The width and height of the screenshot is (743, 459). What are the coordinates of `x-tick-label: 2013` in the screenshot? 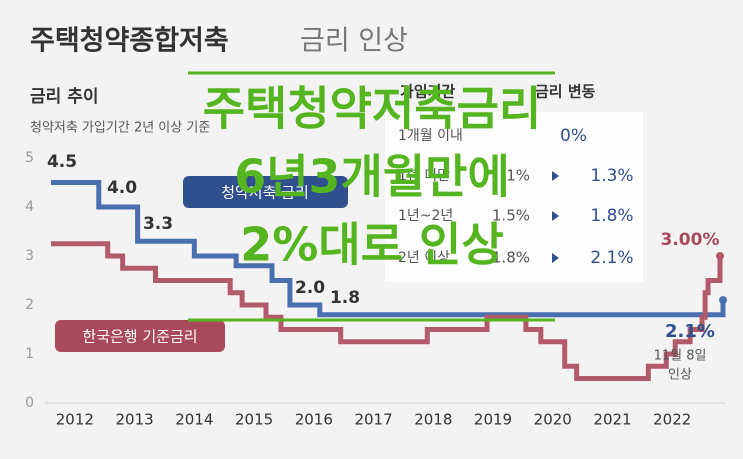 It's located at (135, 420).